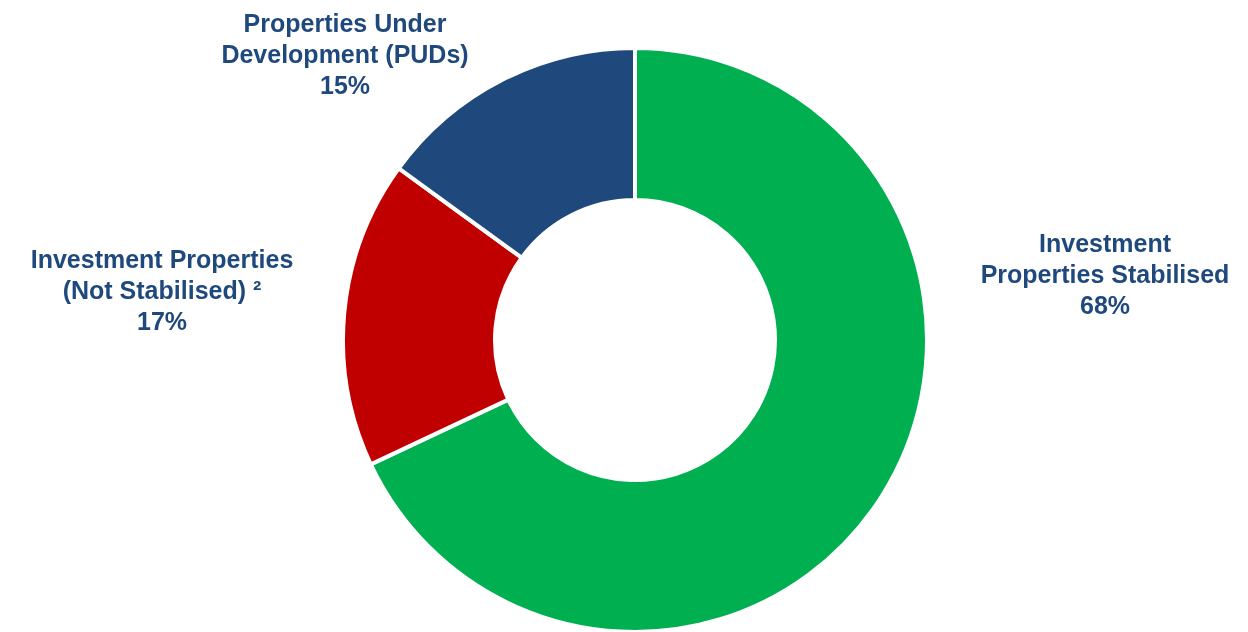 The height and width of the screenshot is (632, 1248). What do you see at coordinates (162, 274) in the screenshot?
I see `slice-label: Investment Properties (Not Stabilised) ²` at bounding box center [162, 274].